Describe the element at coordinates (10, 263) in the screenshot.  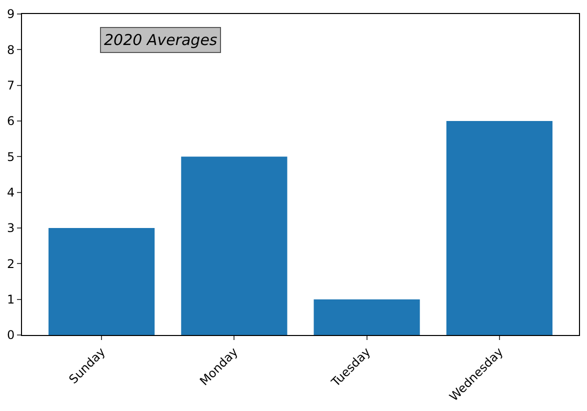
I see `y-tick-label: 2` at that location.